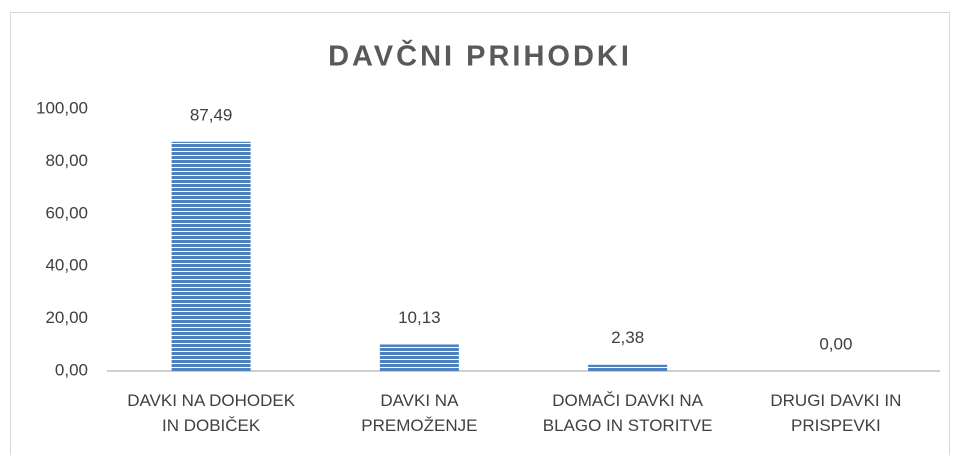 The height and width of the screenshot is (455, 953). What do you see at coordinates (71, 369) in the screenshot?
I see `y-tick-label: 0,00` at bounding box center [71, 369].